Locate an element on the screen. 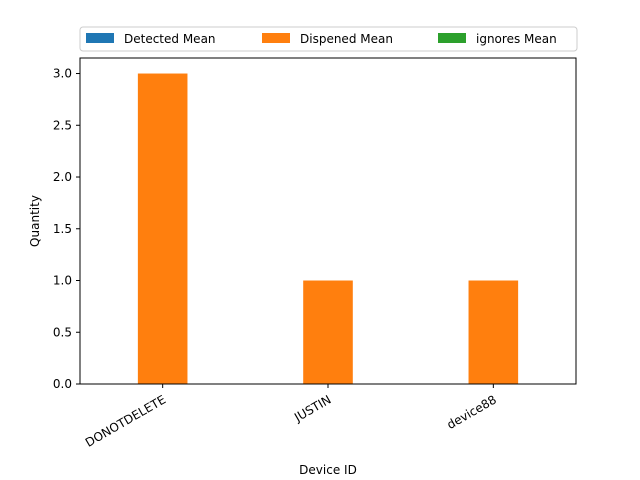 This screenshot has height=480, width=640. legend-swatch-dispened is located at coordinates (276, 38).